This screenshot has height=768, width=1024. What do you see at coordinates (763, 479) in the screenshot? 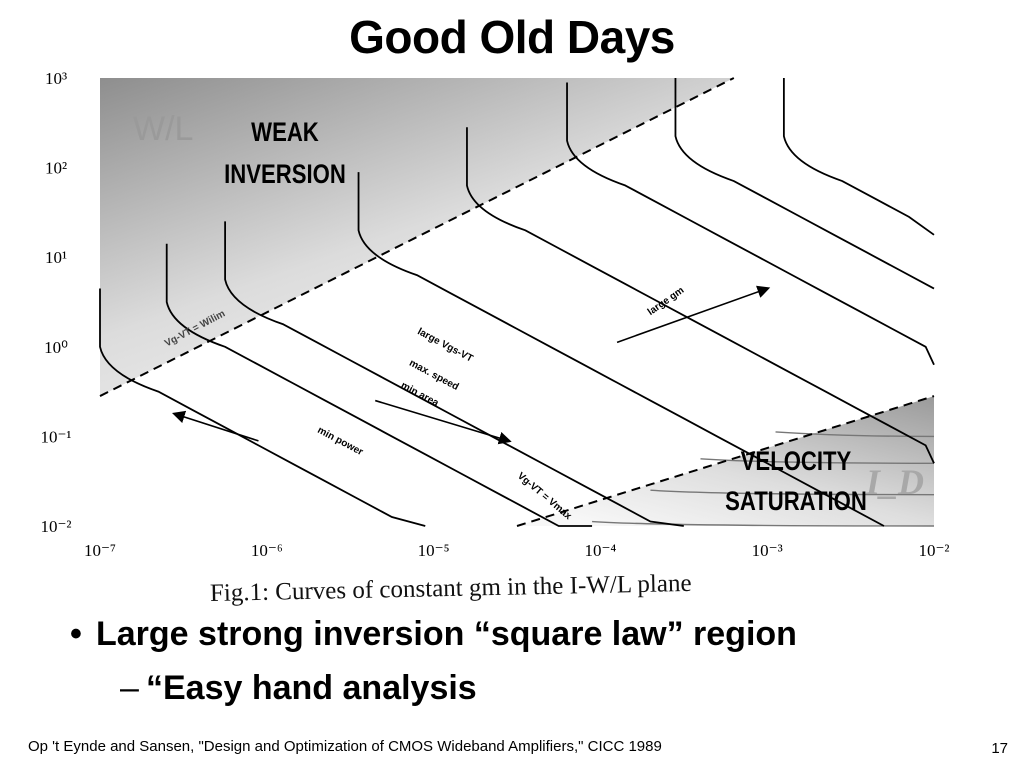
I see `saturation-curves` at bounding box center [763, 479].